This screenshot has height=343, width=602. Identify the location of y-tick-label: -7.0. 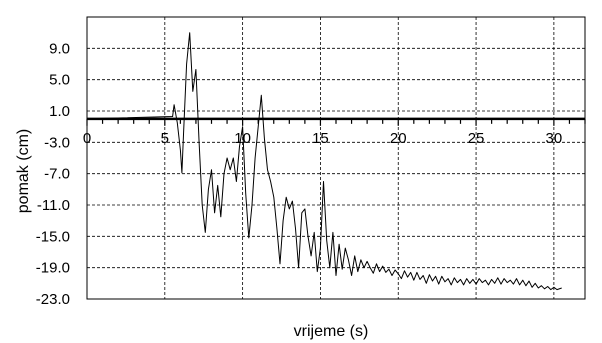
(57, 174).